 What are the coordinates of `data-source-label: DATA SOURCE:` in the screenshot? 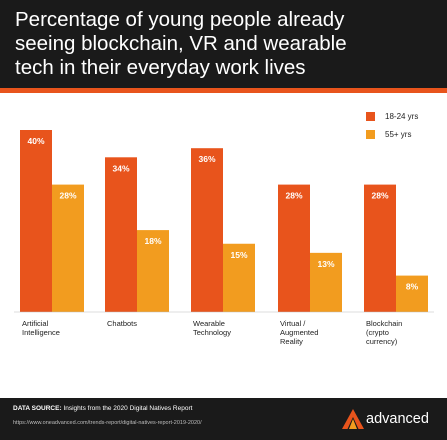 It's located at (37, 408).